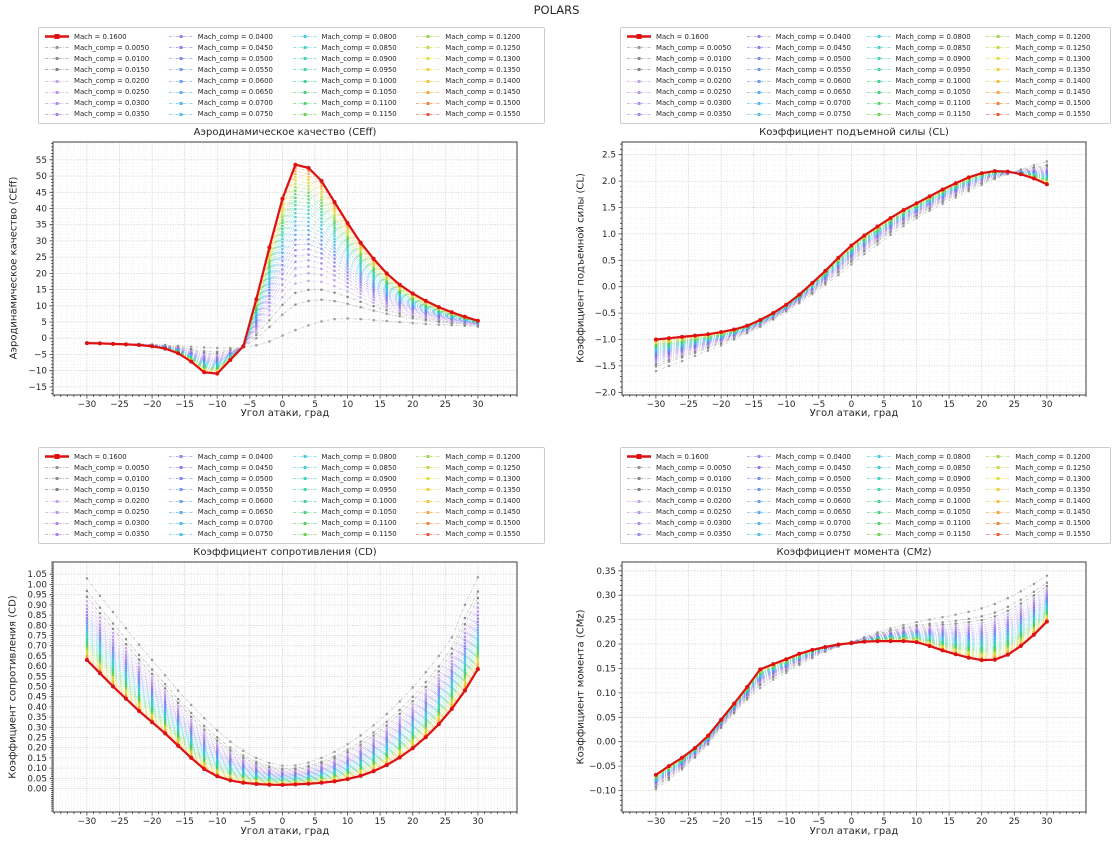 This screenshot has width=1113, height=848. What do you see at coordinates (283, 405) in the screenshot?
I see `x-tick-label: 0` at bounding box center [283, 405].